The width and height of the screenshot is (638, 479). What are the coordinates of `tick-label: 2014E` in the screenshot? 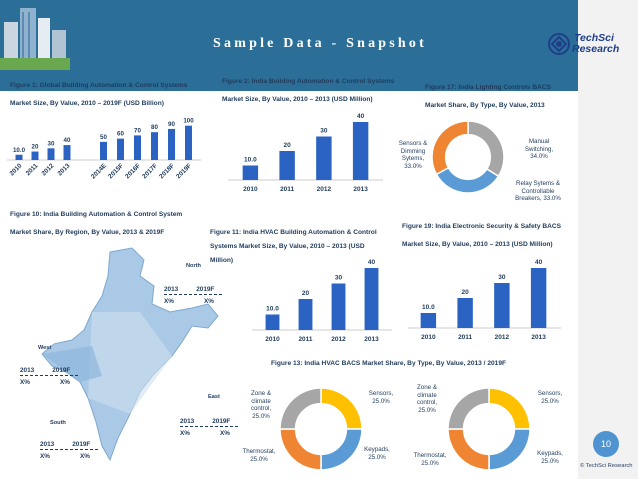 It's located at (99, 171).